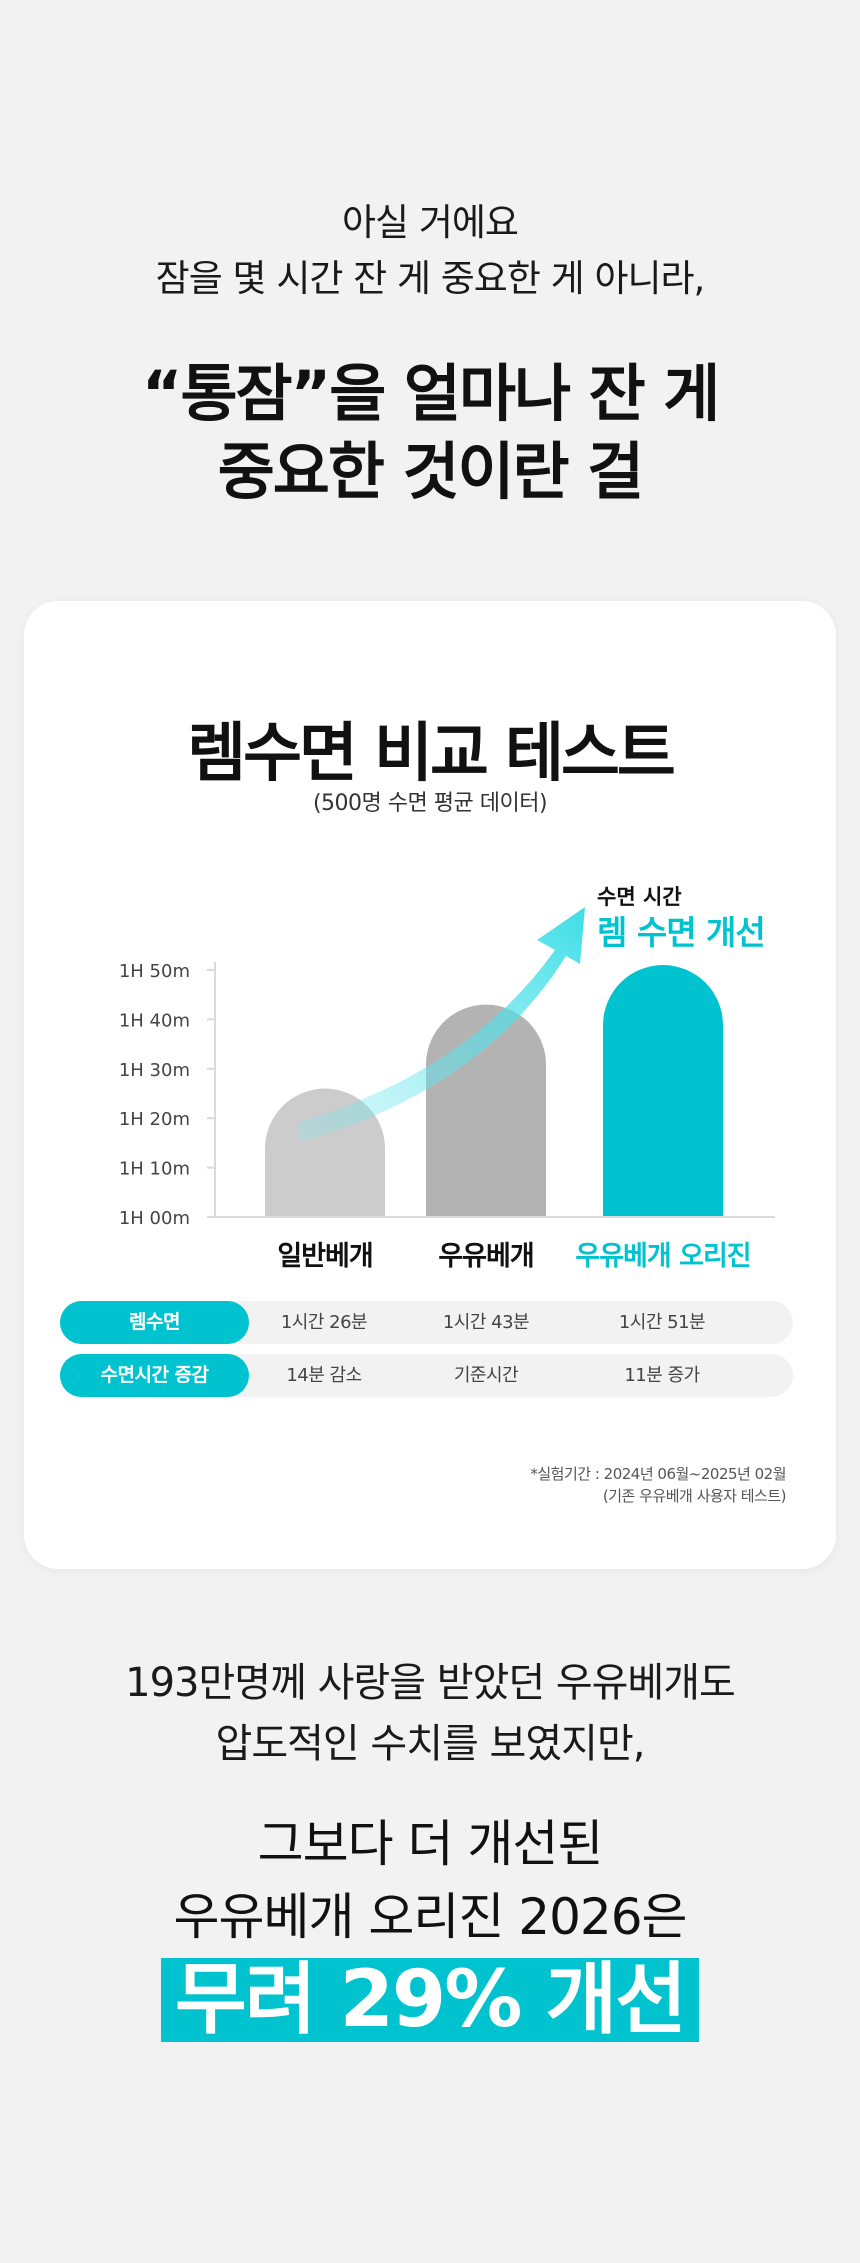 The width and height of the screenshot is (860, 2263). I want to click on y-tick-label: 1H 30m, so click(154, 1070).